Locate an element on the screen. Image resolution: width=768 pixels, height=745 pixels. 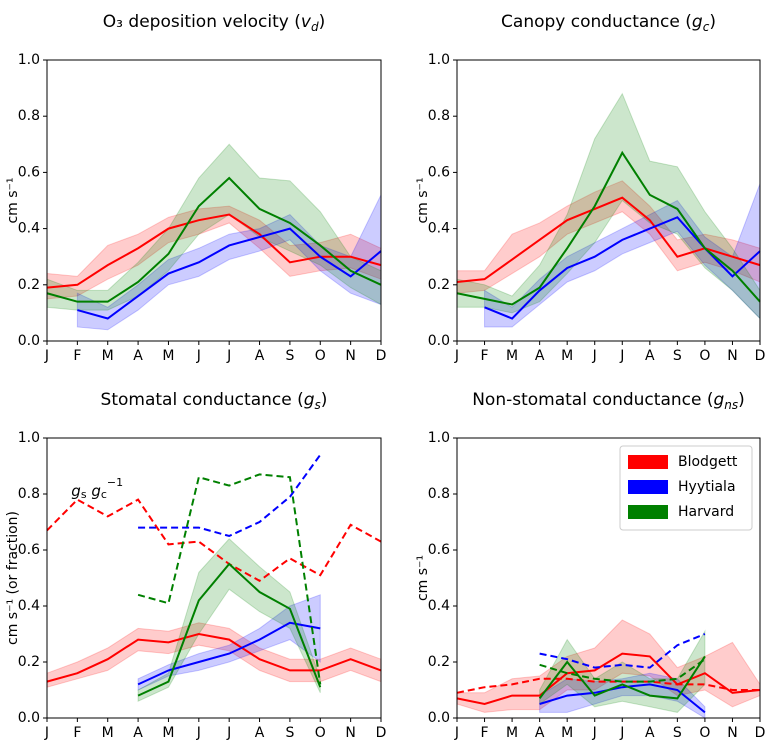
annotation-part: c is located at coordinates (104, 494).